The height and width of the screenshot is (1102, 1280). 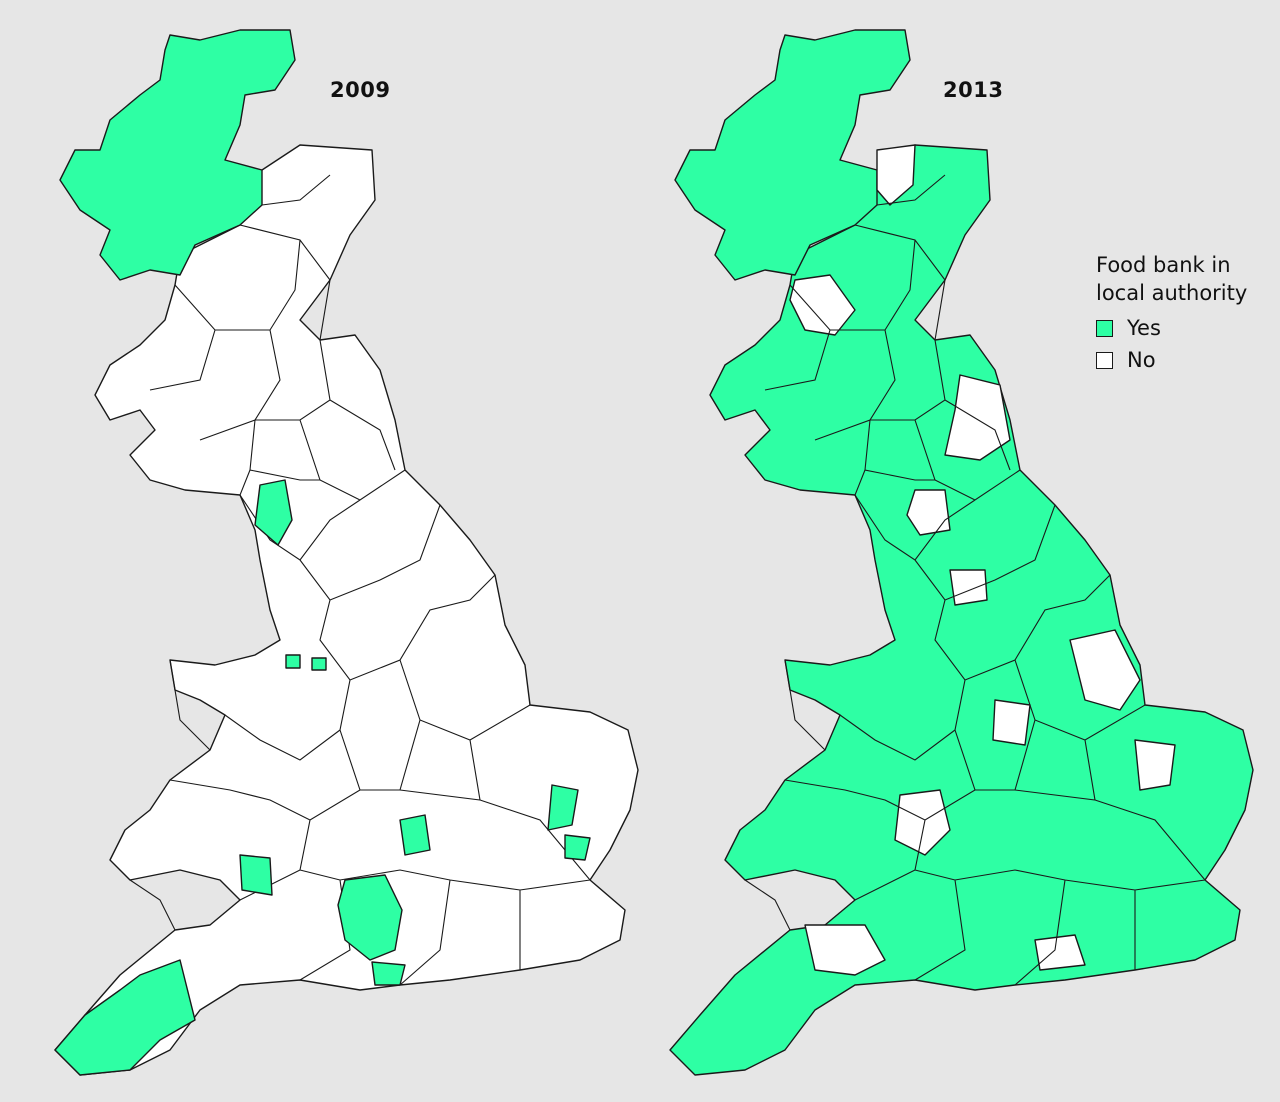 I want to click on area-no-northeast, so click(x=977, y=417).